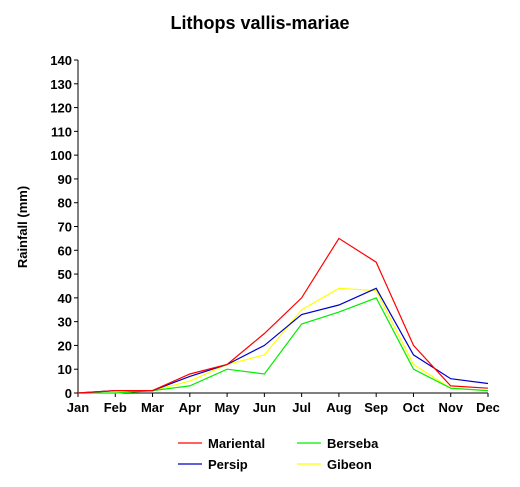  Describe the element at coordinates (414, 407) in the screenshot. I see `x-tick-label: Oct` at that location.